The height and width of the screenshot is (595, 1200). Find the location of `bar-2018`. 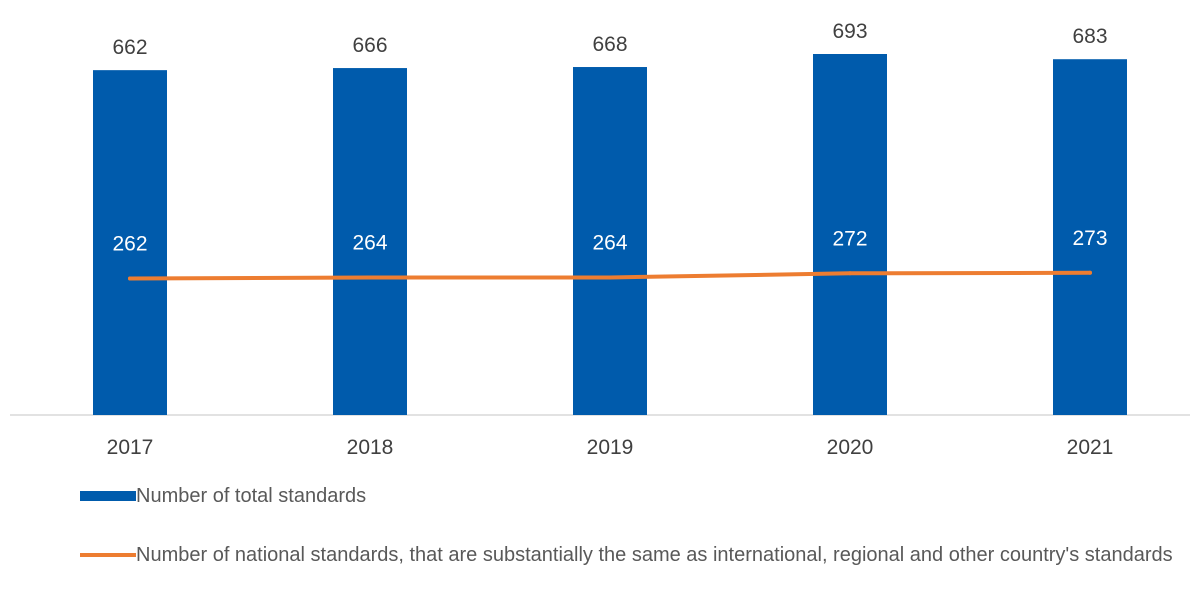

bar-2018 is located at coordinates (370, 241).